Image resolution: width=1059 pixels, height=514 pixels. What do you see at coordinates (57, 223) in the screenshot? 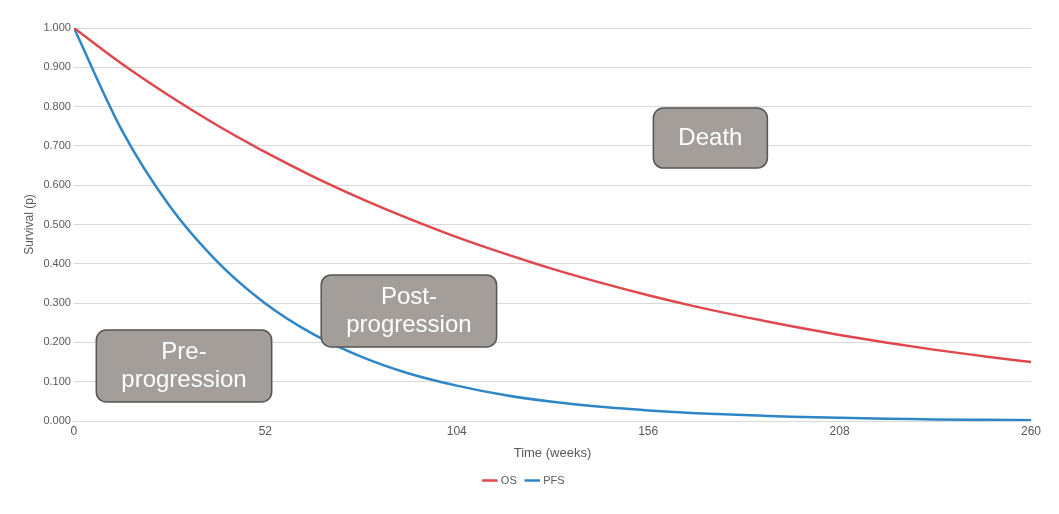
I see `y-tick-label: 0.500` at bounding box center [57, 223].